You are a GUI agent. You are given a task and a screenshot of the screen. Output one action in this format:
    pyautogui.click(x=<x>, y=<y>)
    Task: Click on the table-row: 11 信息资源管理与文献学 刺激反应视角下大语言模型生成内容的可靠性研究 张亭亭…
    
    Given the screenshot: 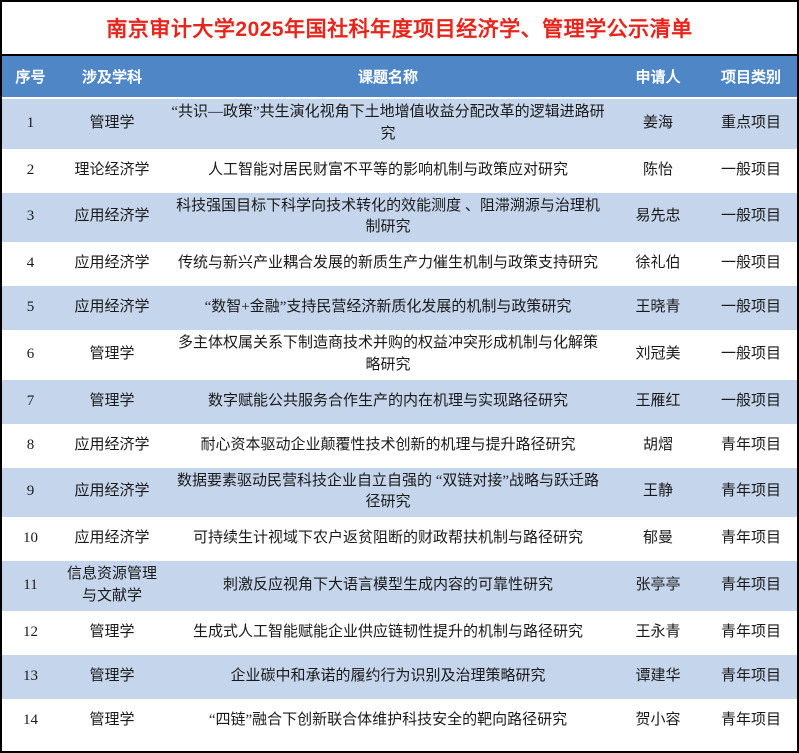 What is the action you would take?
    pyautogui.click(x=399, y=586)
    